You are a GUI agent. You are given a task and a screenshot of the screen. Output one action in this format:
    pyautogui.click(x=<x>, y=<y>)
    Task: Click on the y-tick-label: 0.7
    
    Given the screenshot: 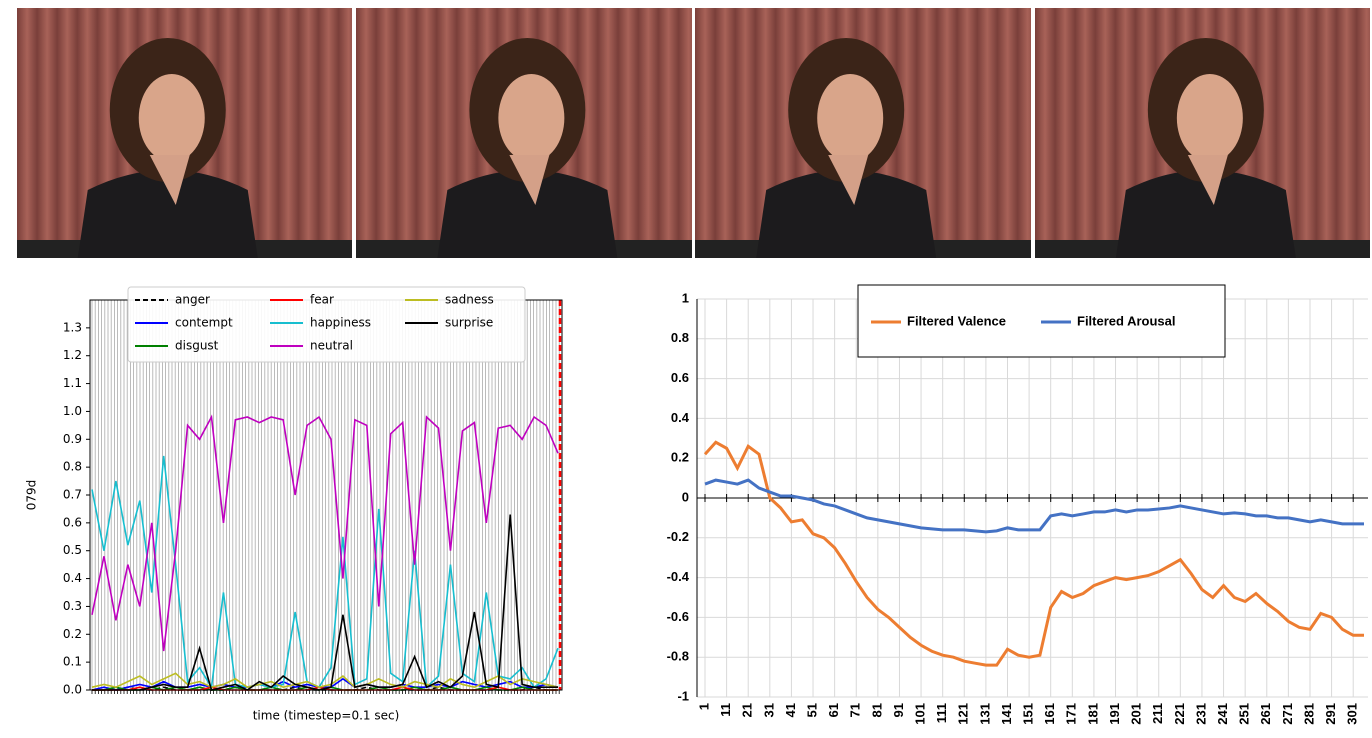 What is the action you would take?
    pyautogui.click(x=72, y=495)
    